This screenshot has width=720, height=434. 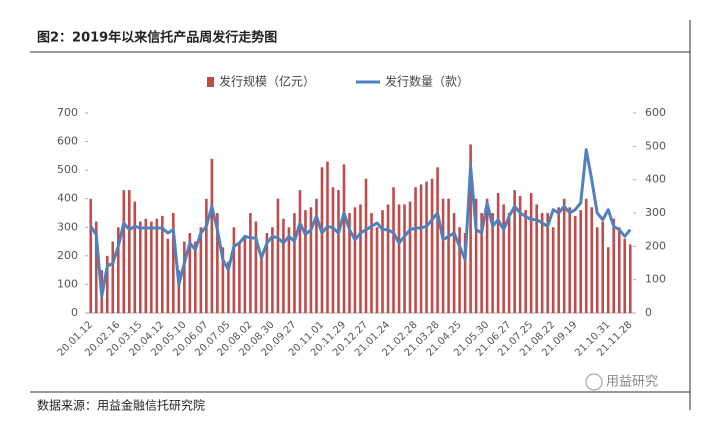 I want to click on watermark-icon, so click(x=594, y=382).